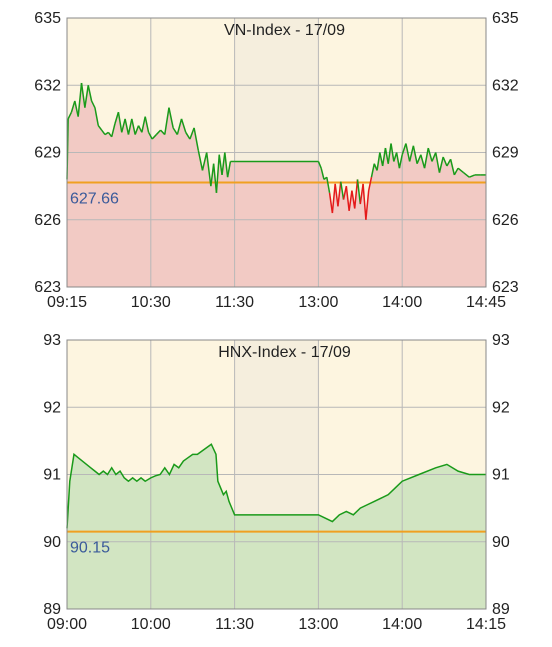  What do you see at coordinates (52, 609) in the screenshot?
I see `y-tick-label-left: 89` at bounding box center [52, 609].